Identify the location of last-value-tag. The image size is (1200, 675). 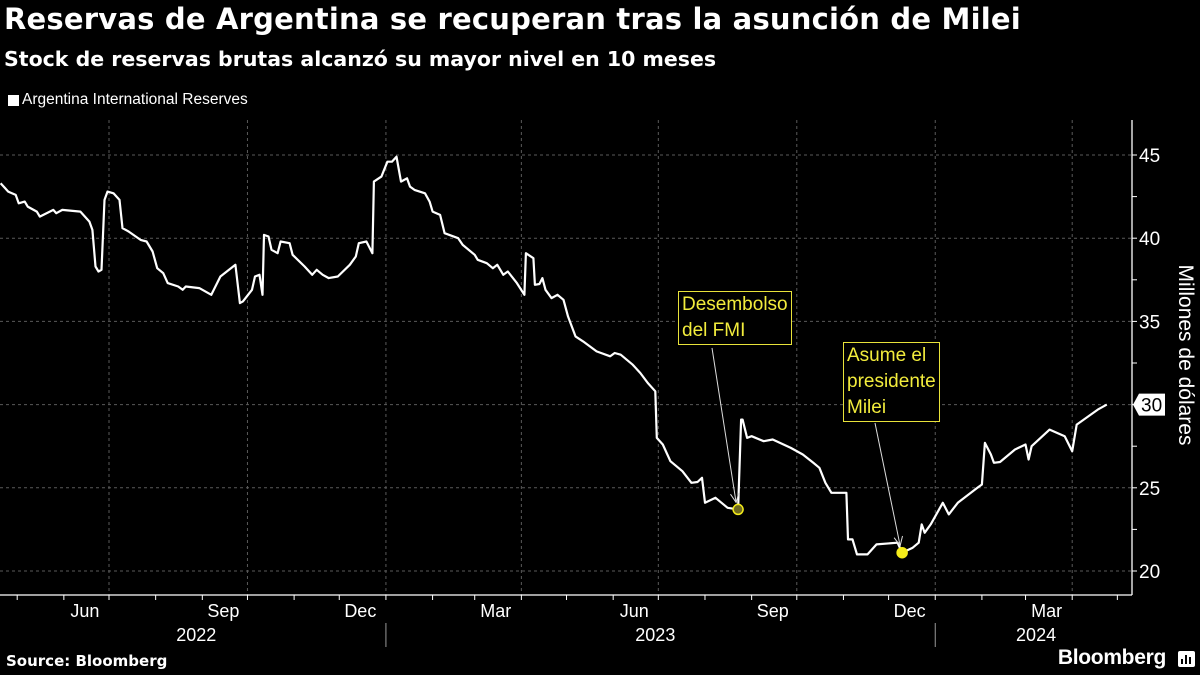
(1149, 404).